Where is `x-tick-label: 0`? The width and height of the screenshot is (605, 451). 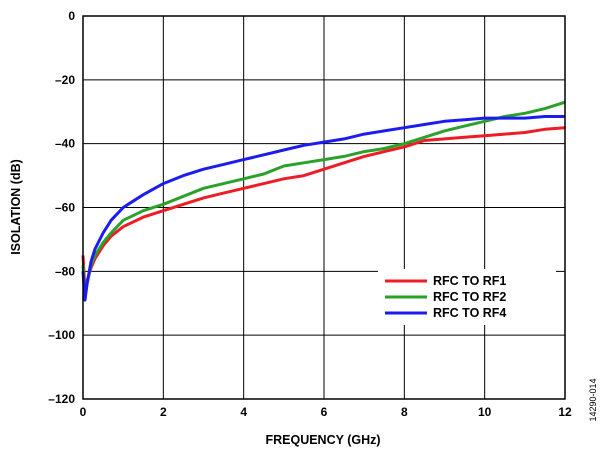 x-tick-label: 0 is located at coordinates (83, 412).